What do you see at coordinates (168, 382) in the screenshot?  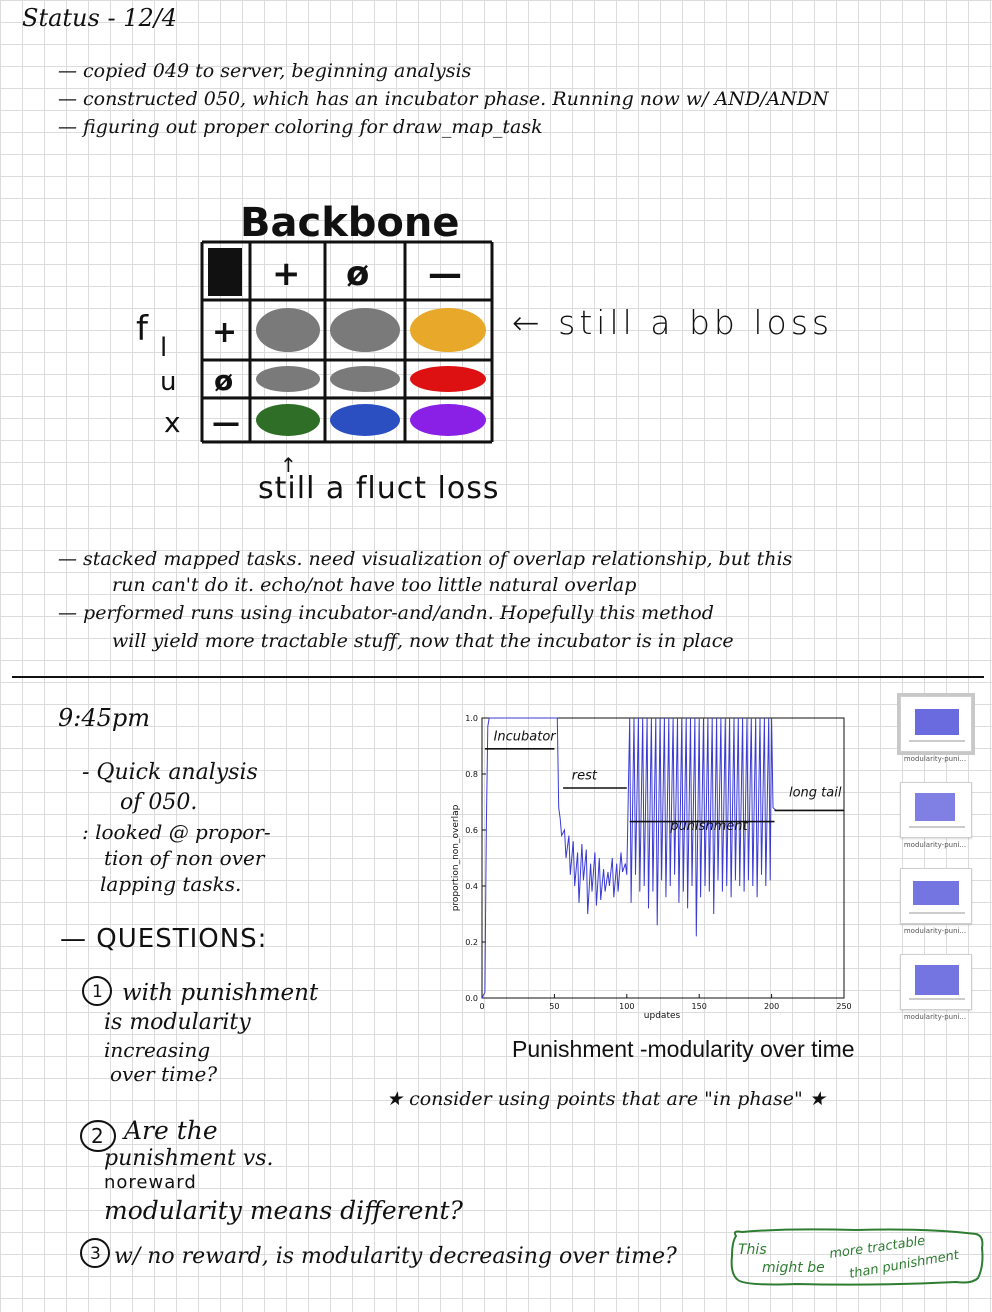 I see `row-label-letter-u: u` at bounding box center [168, 382].